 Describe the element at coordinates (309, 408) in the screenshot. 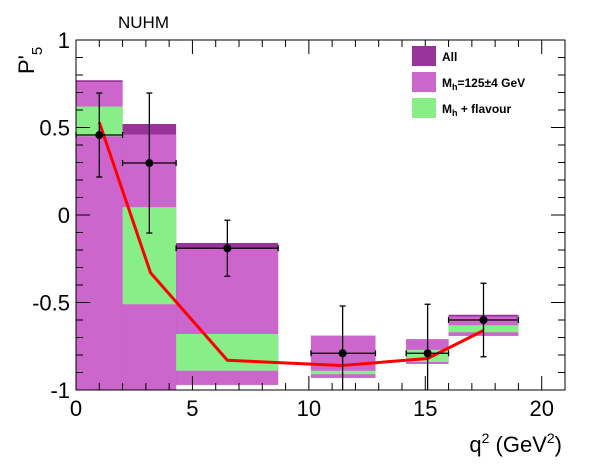

I see `x-tick-label: 10` at that location.